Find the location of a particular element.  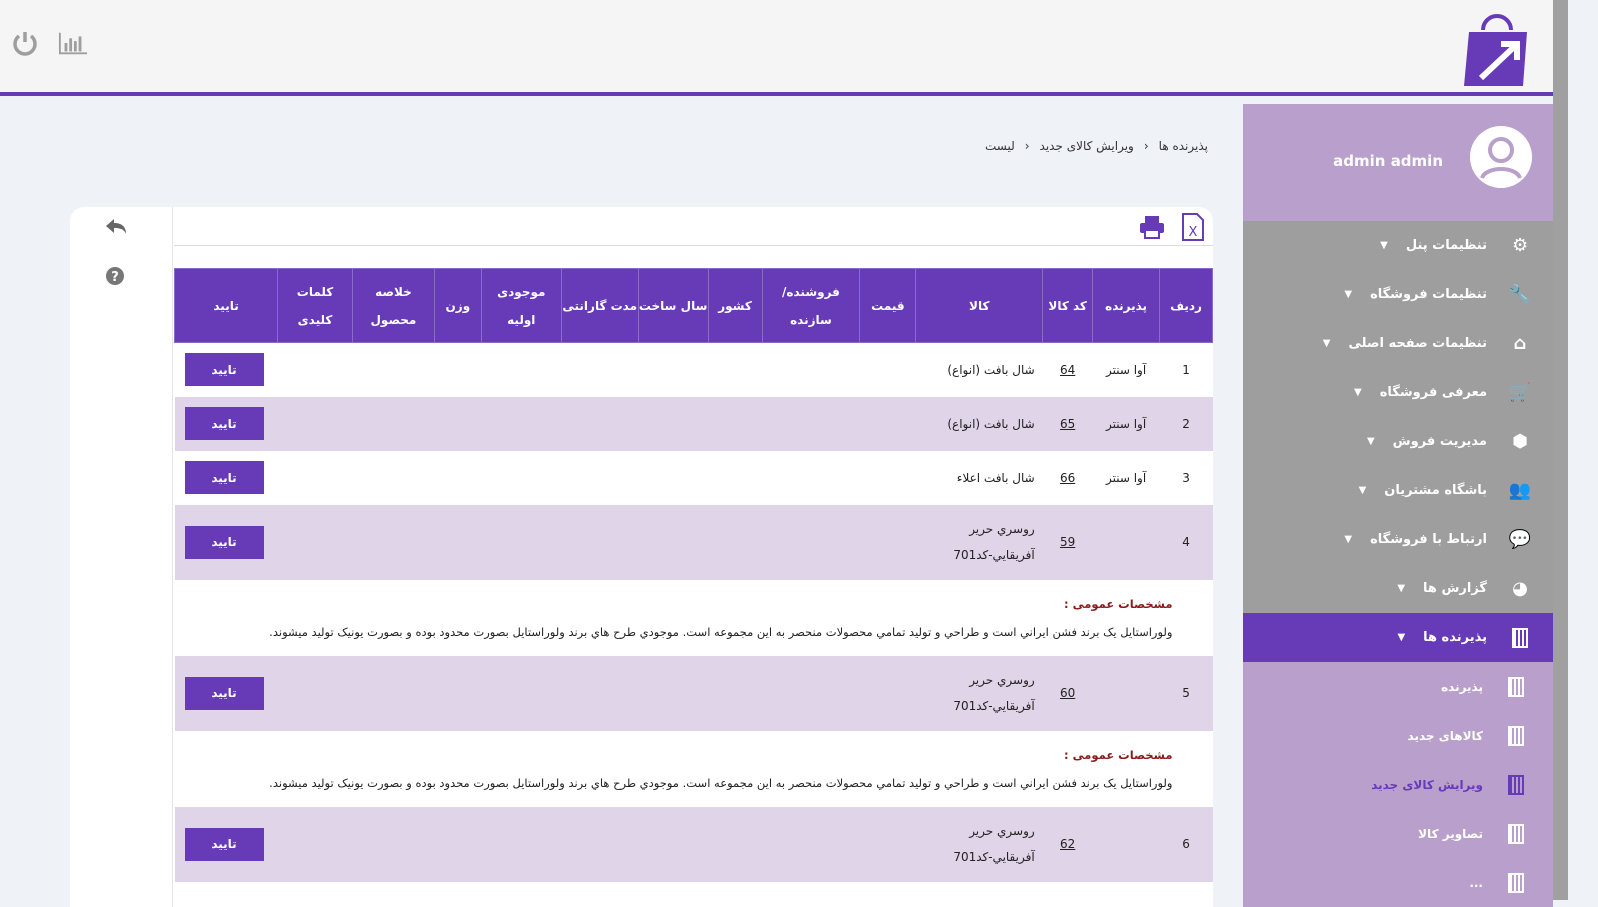

column-header: کد کالا is located at coordinates (1068, 305).